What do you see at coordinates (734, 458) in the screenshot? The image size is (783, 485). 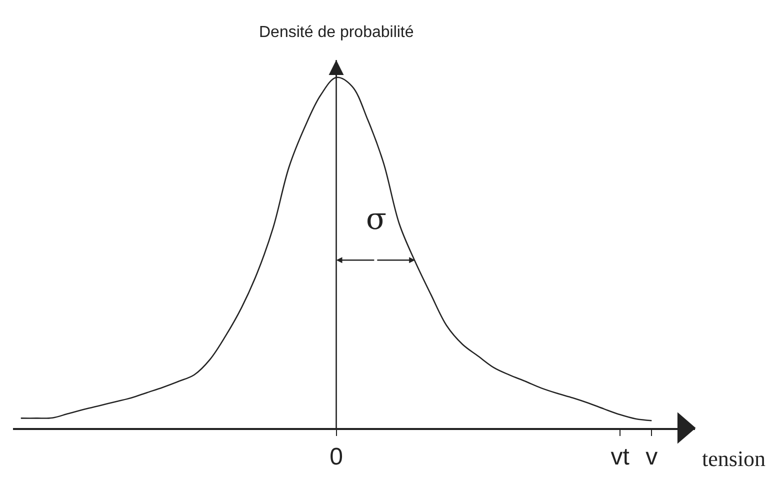 I see `x-axis-title: tension` at bounding box center [734, 458].